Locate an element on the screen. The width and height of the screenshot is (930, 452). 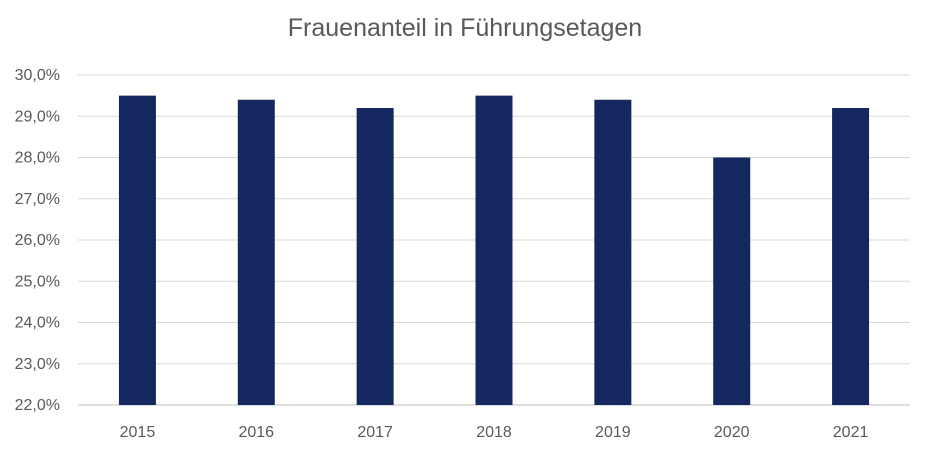
bar-2018 is located at coordinates (494, 250).